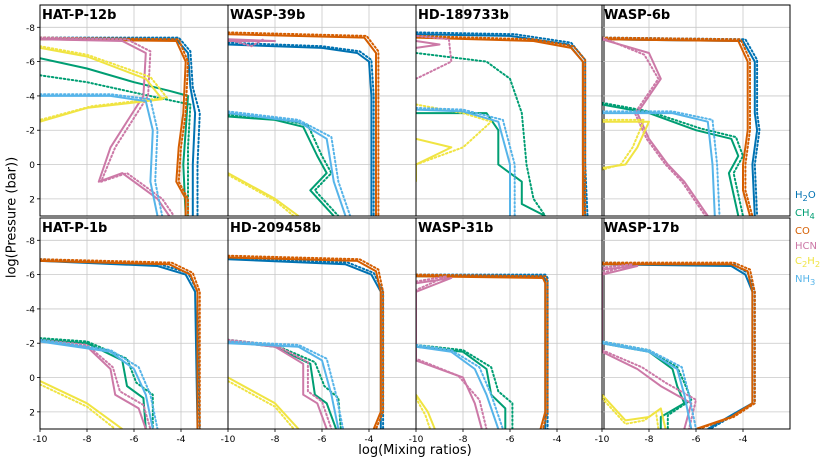 The width and height of the screenshot is (830, 463). What do you see at coordinates (802, 231) in the screenshot?
I see `legend-item-co: CO` at bounding box center [802, 231].